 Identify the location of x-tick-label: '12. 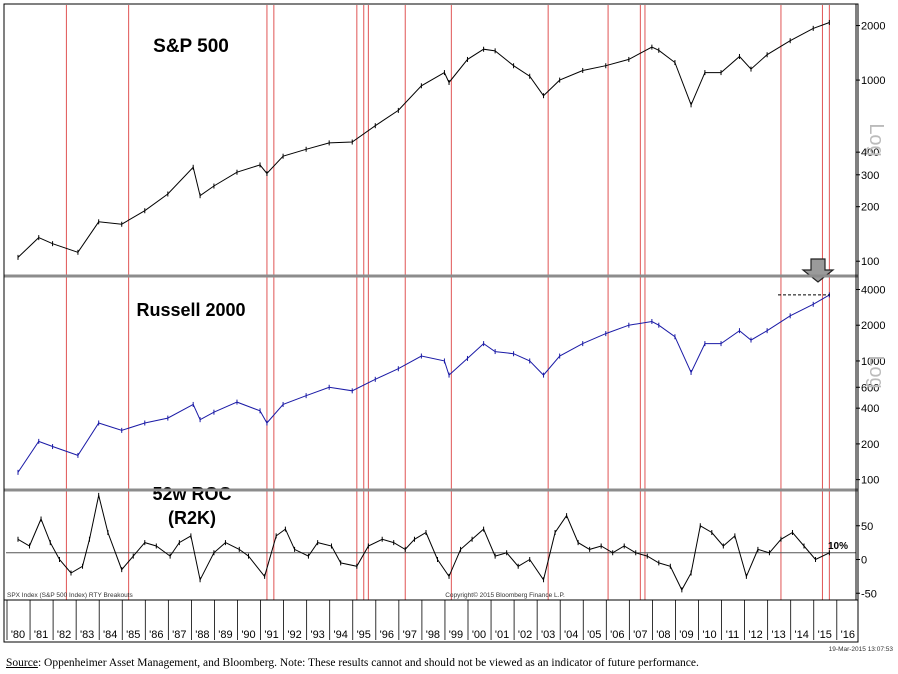
(755, 635).